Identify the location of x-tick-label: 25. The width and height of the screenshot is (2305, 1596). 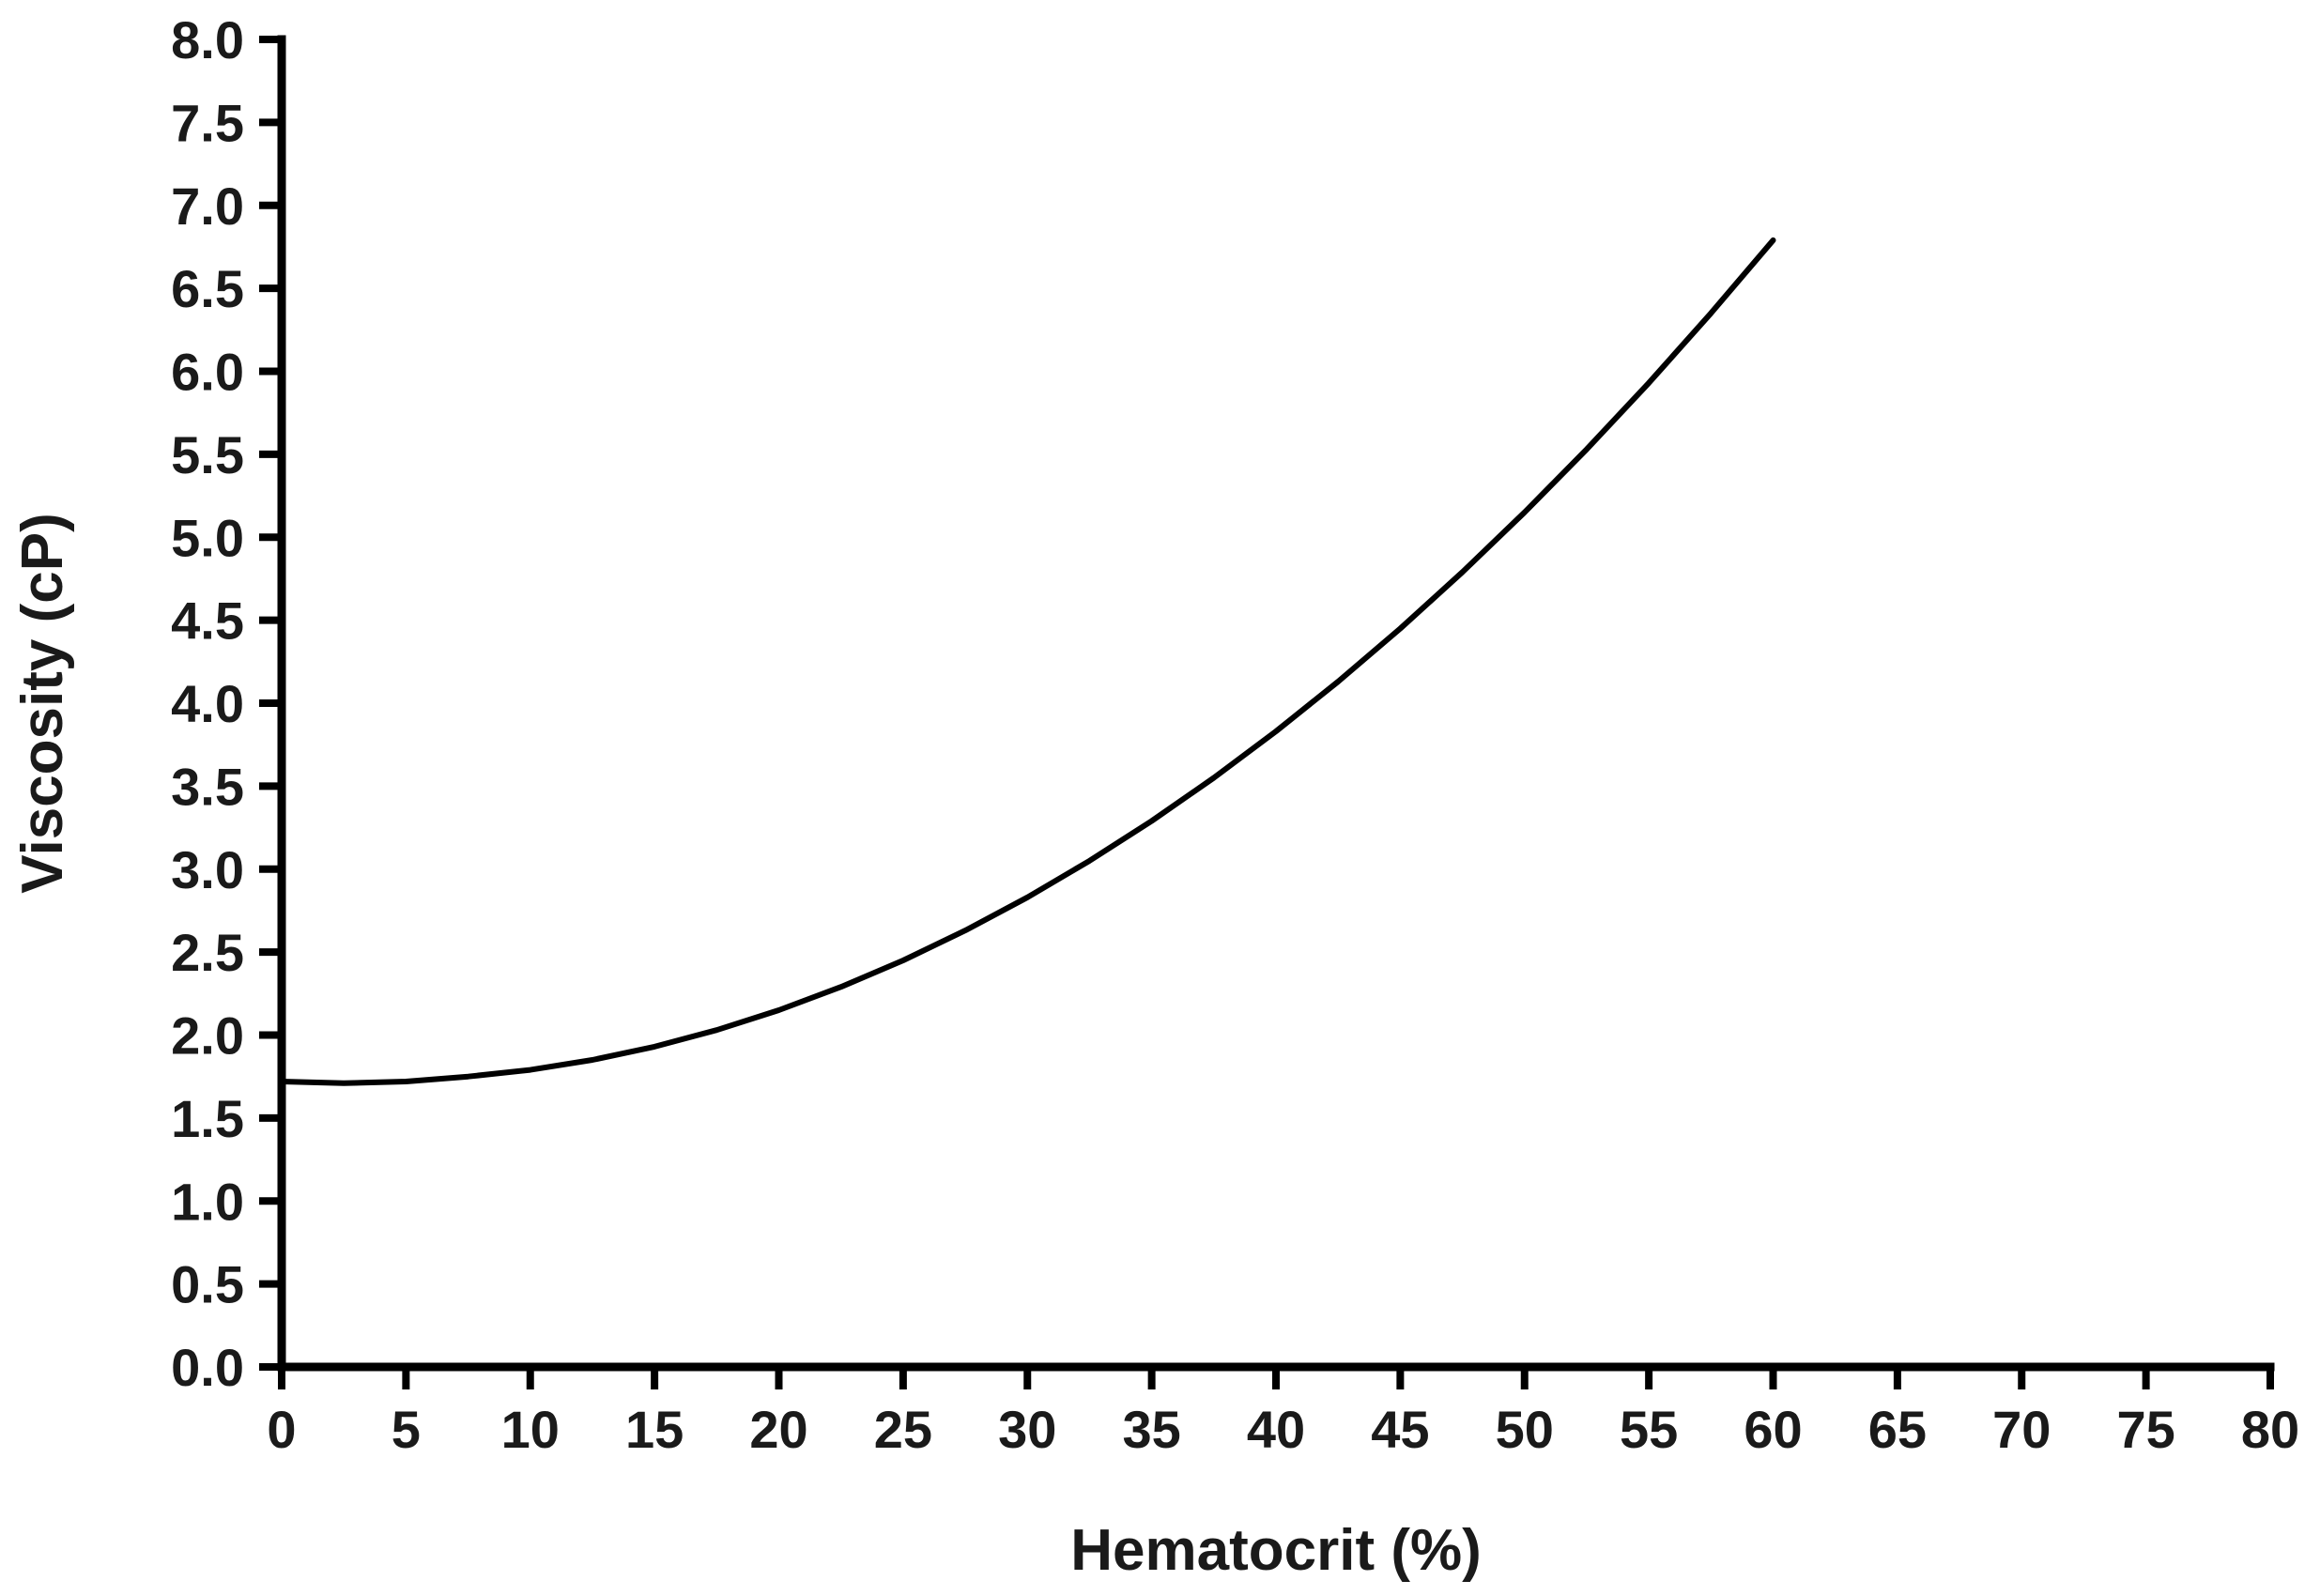
(903, 1429).